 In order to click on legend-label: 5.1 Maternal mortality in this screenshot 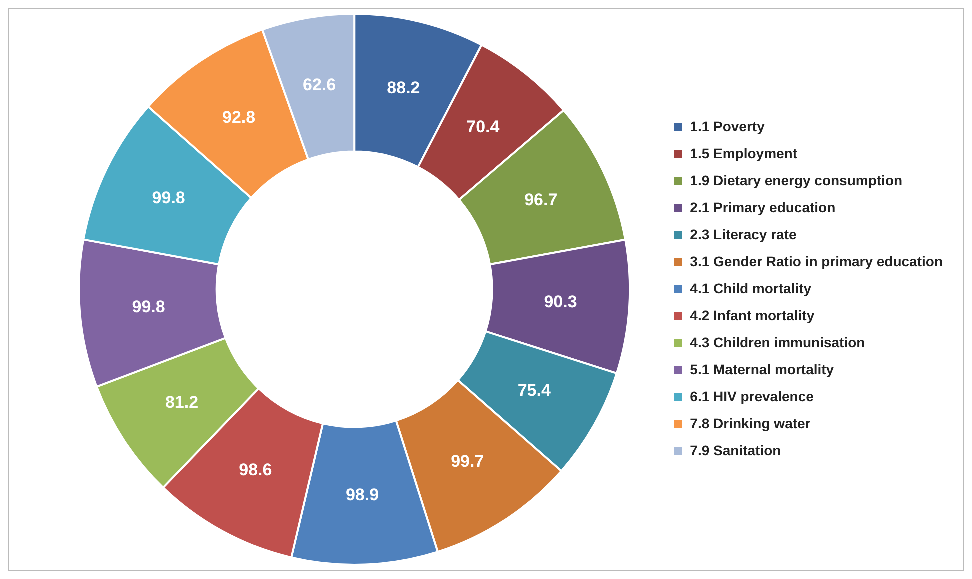, I will do `click(762, 369)`.